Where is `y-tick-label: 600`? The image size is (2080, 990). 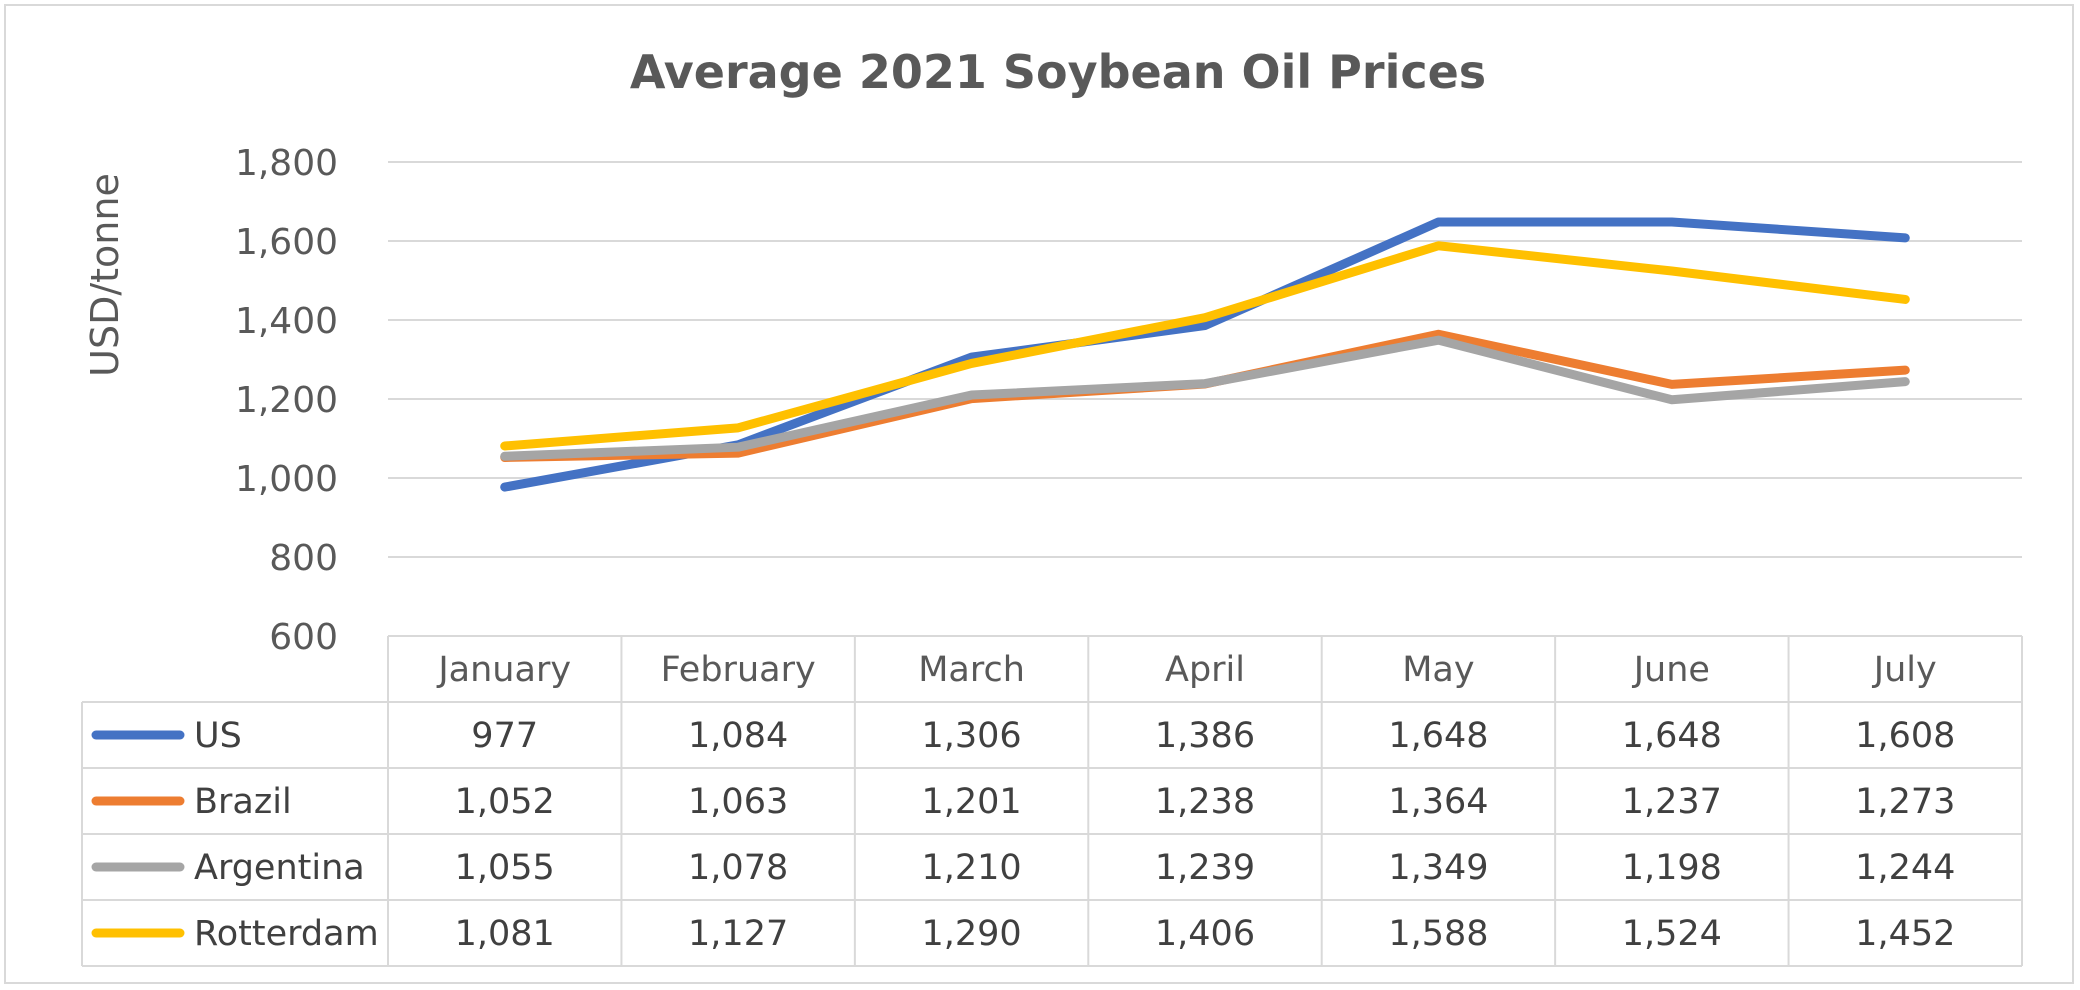 y-tick-label: 600 is located at coordinates (303, 637).